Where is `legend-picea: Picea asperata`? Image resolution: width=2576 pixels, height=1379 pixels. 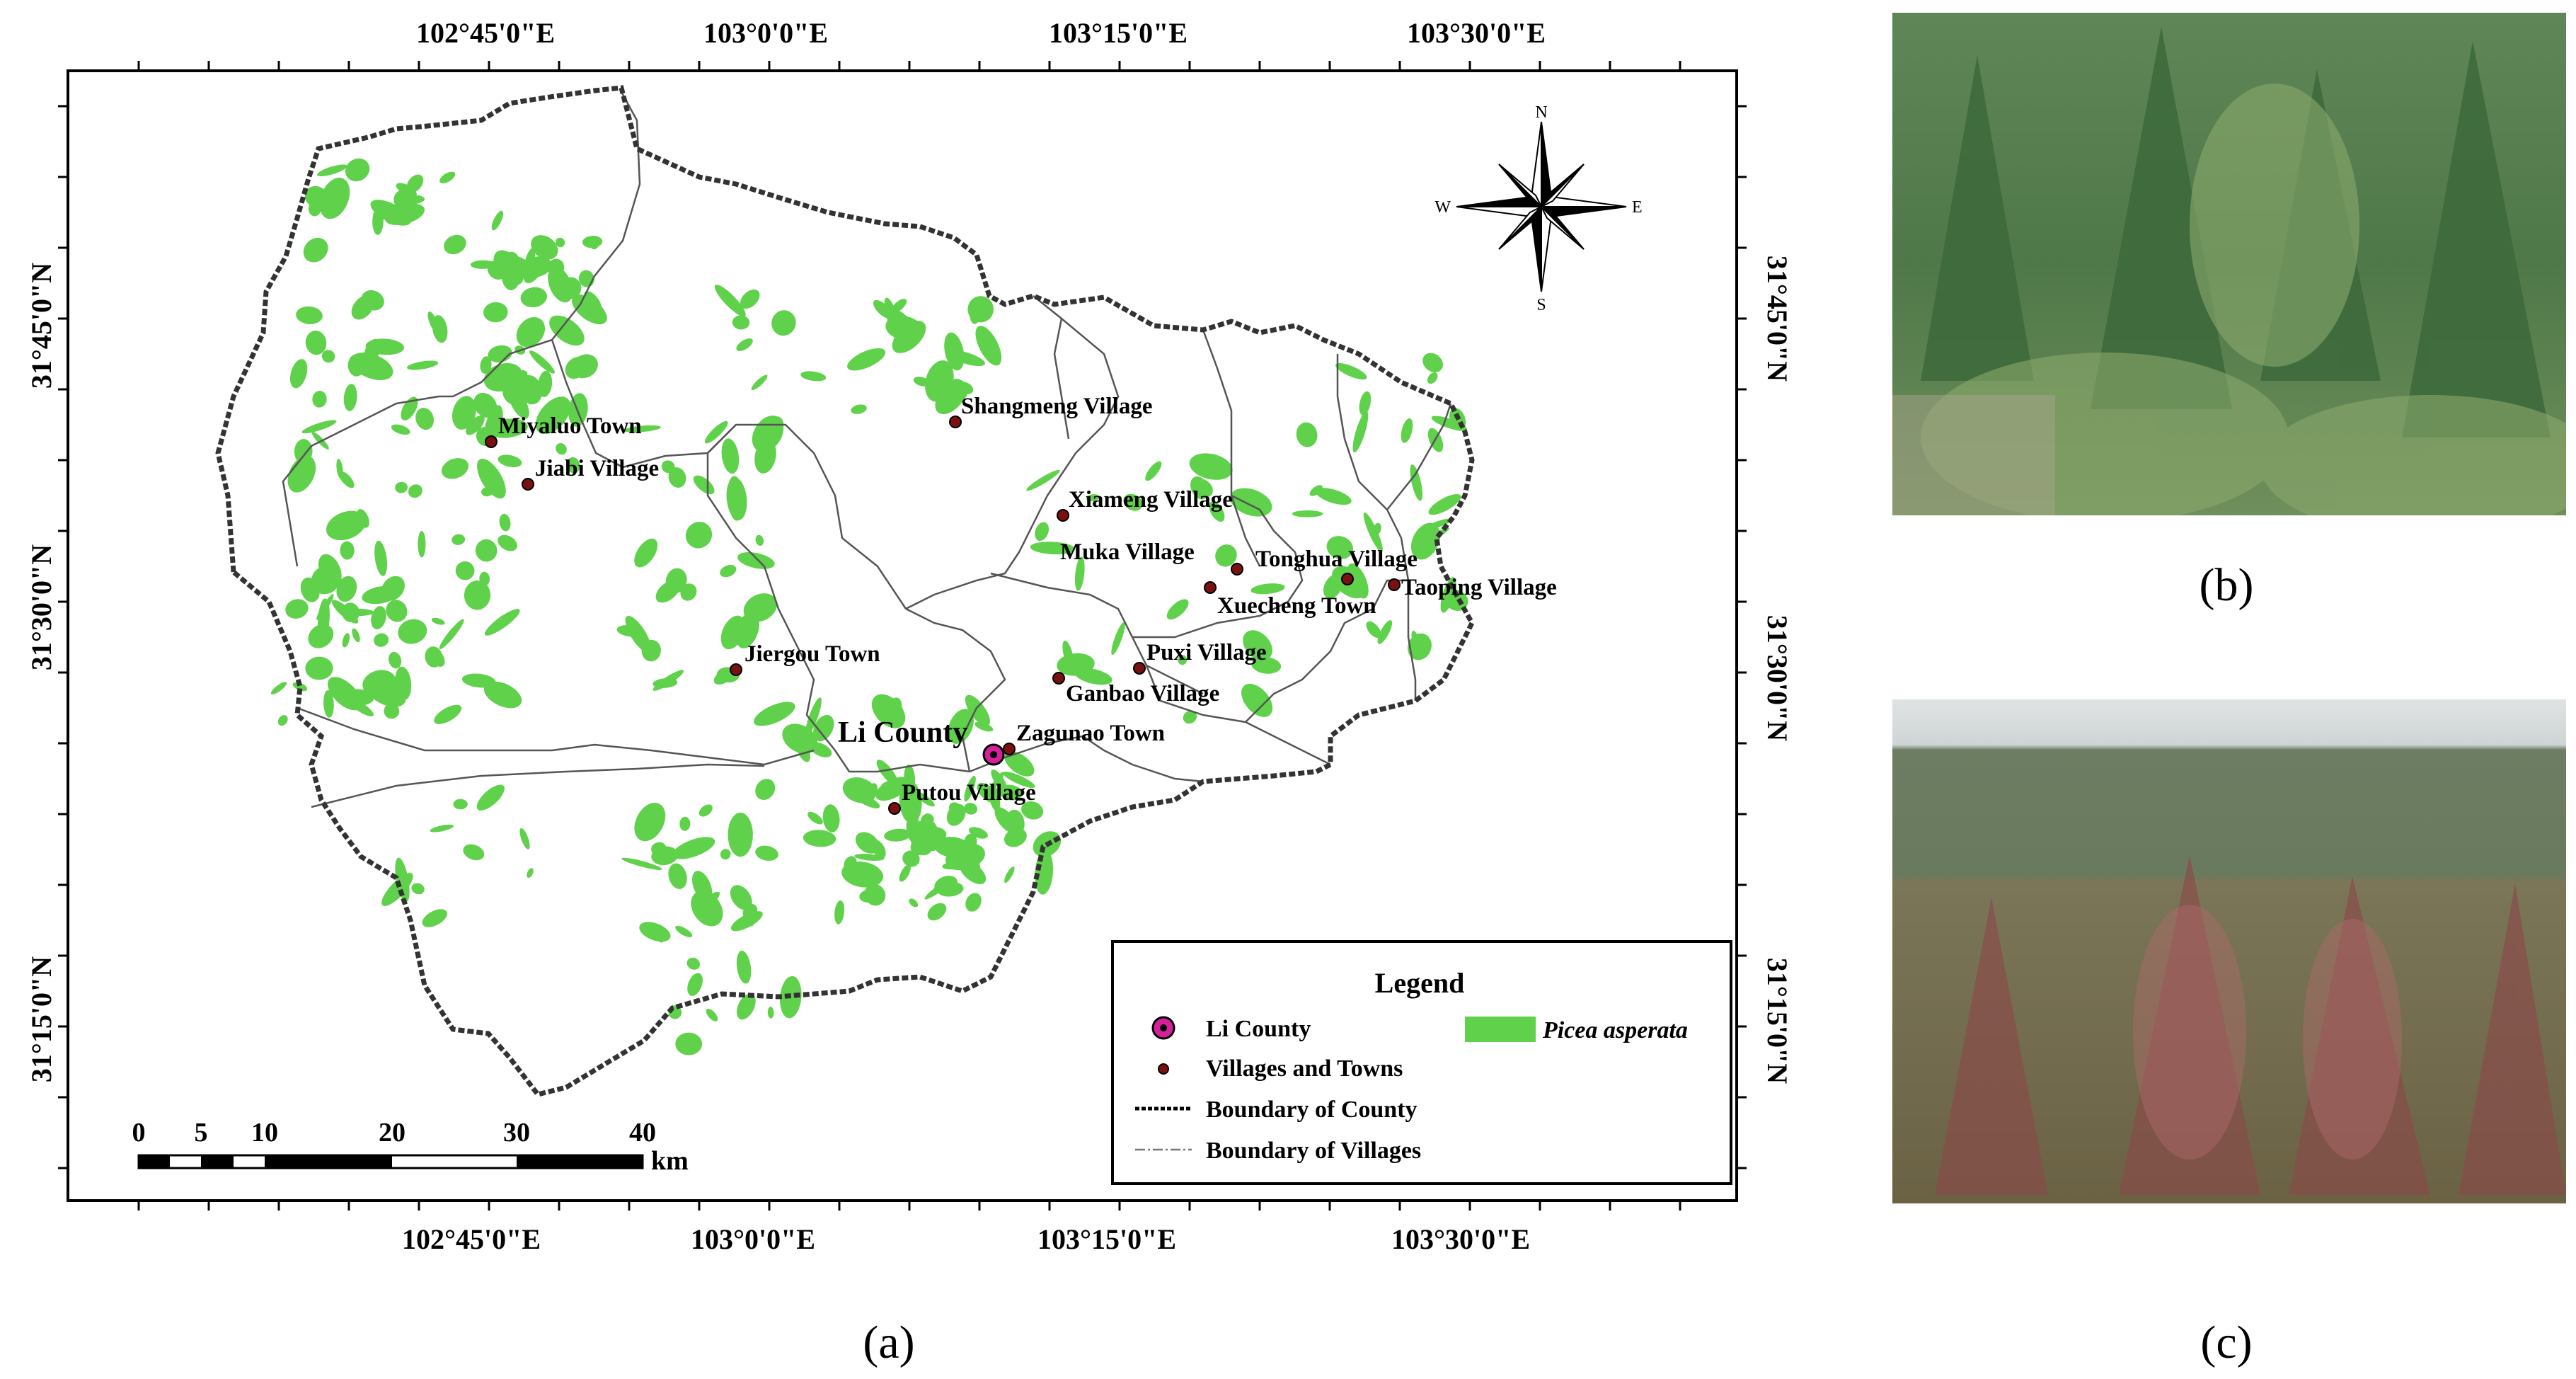 legend-picea: Picea asperata is located at coordinates (1615, 1030).